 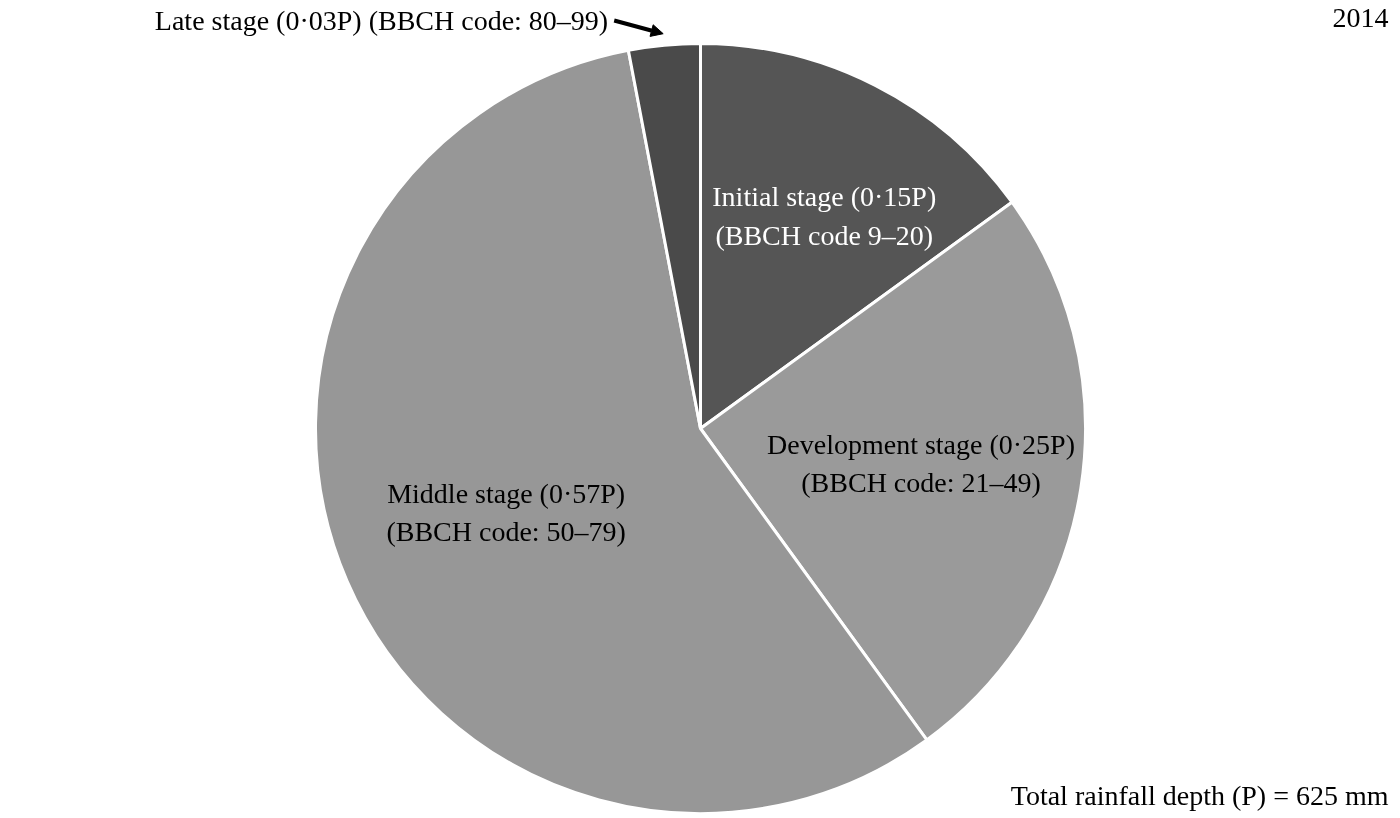 What do you see at coordinates (1199, 795) in the screenshot?
I see `text: Total rainfall depth (P) = 625 mm` at bounding box center [1199, 795].